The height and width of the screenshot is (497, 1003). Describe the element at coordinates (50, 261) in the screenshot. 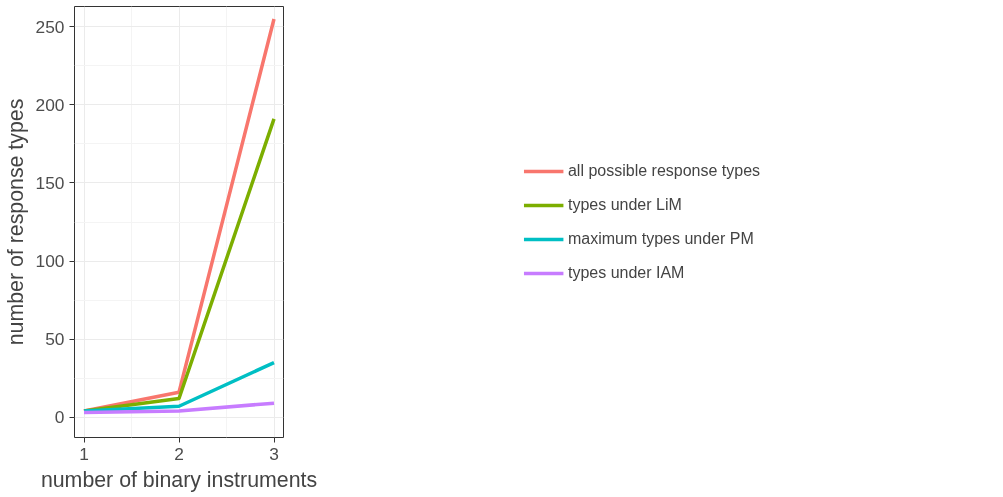

I see `y-tick-label: 100` at that location.